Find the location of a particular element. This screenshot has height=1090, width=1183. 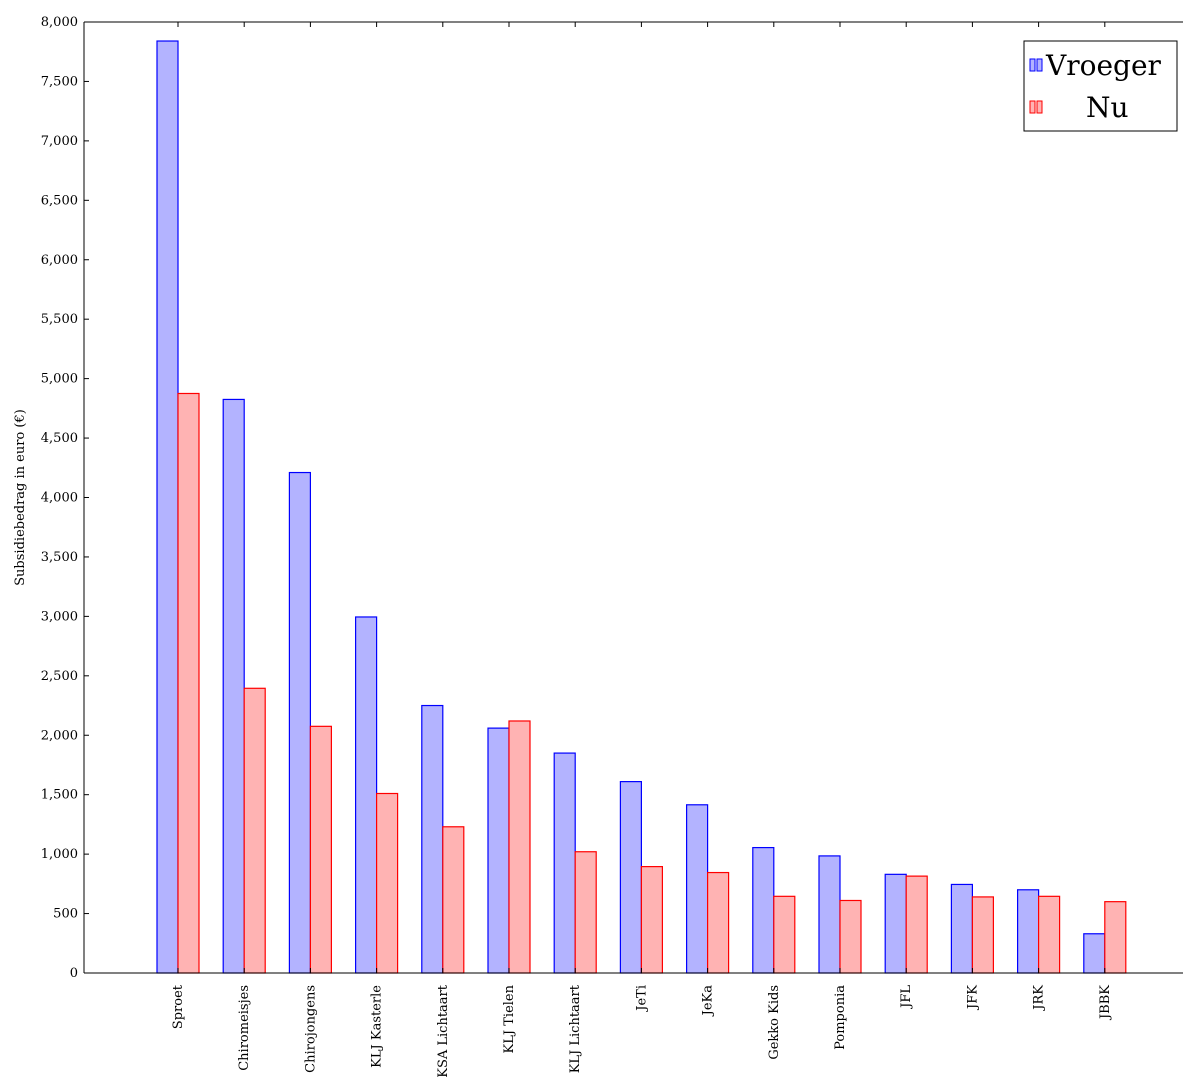

x-tick-label: JBBK is located at coordinates (1105, 1003).